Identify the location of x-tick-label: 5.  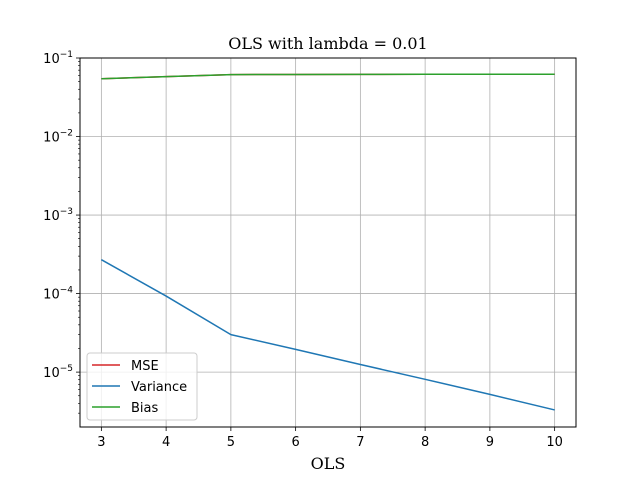
(231, 442).